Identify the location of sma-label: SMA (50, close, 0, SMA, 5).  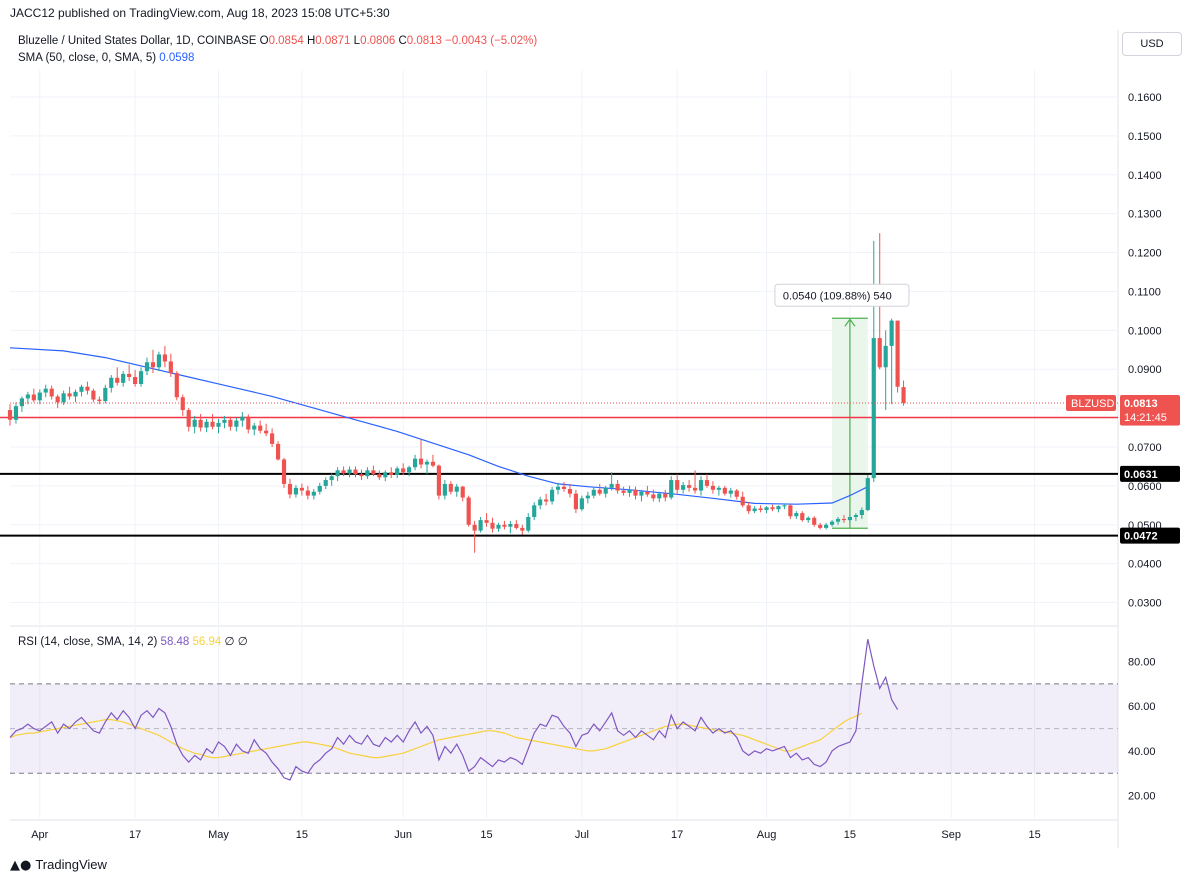
(87, 58).